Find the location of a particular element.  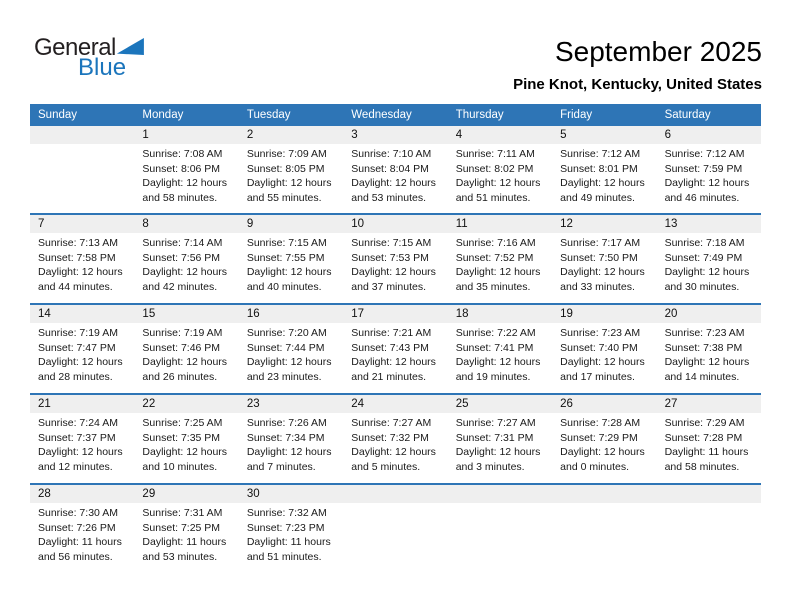

sunset-text: Sunset: 7:23 PM is located at coordinates (285, 527).